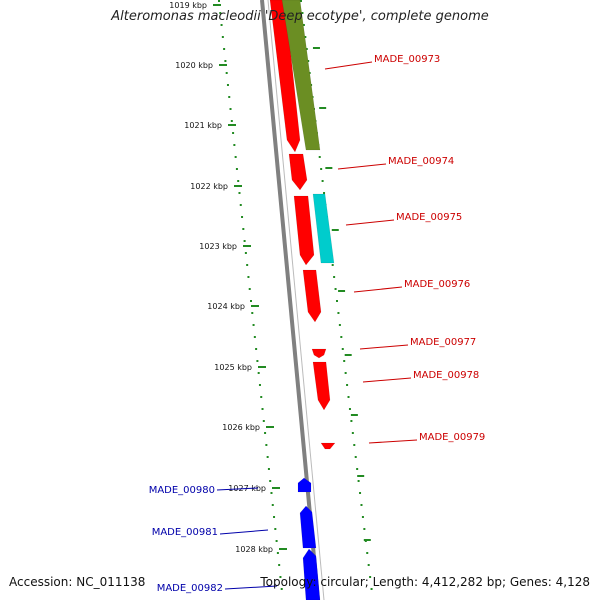 This screenshot has width=600, height=600. Describe the element at coordinates (233, 367) in the screenshot. I see `kbp-tick-label: 1025 kbp` at that location.